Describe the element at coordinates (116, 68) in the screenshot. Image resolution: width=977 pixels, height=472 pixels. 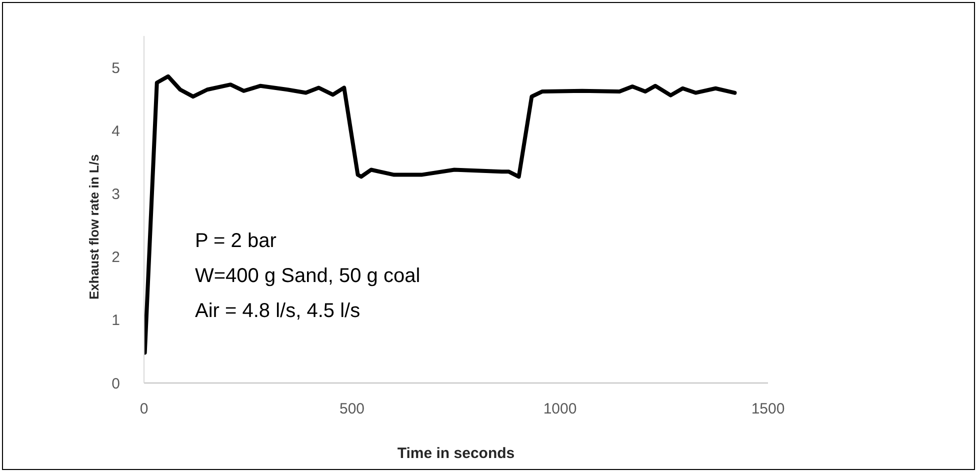
I see `y-tick-label: 5` at that location.